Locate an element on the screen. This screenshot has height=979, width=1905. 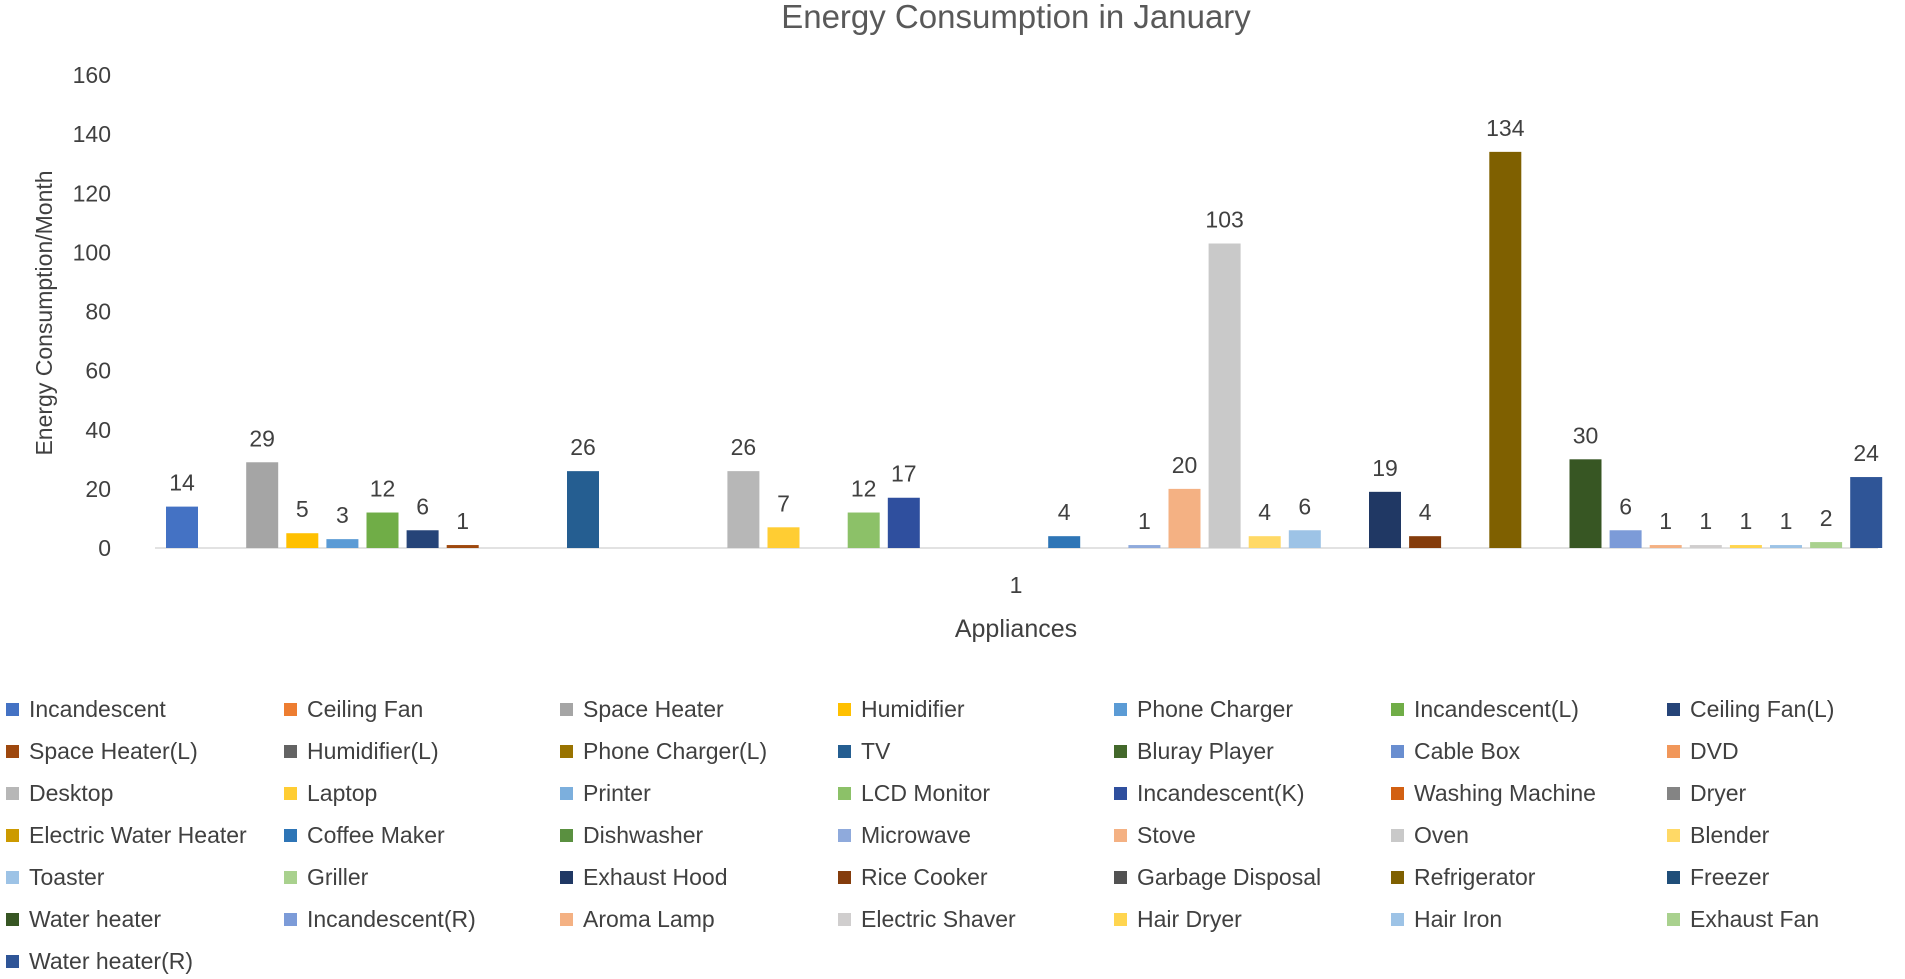
chart-title: Energy Consumption in January is located at coordinates (1016, 17).